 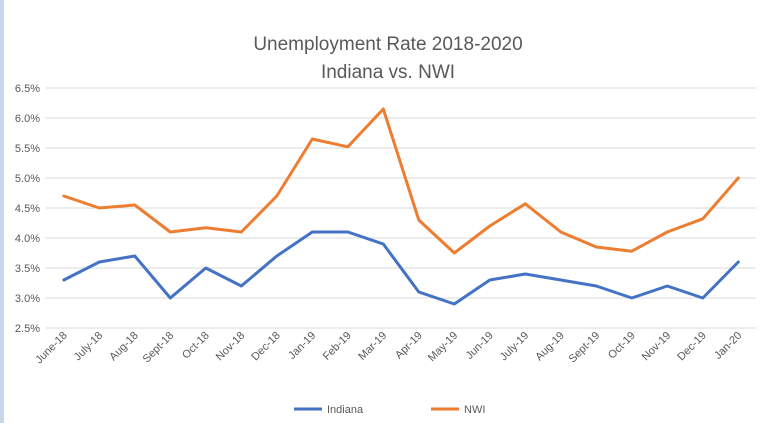 What do you see at coordinates (159, 348) in the screenshot?
I see `x-tick-label: Sept-18` at bounding box center [159, 348].